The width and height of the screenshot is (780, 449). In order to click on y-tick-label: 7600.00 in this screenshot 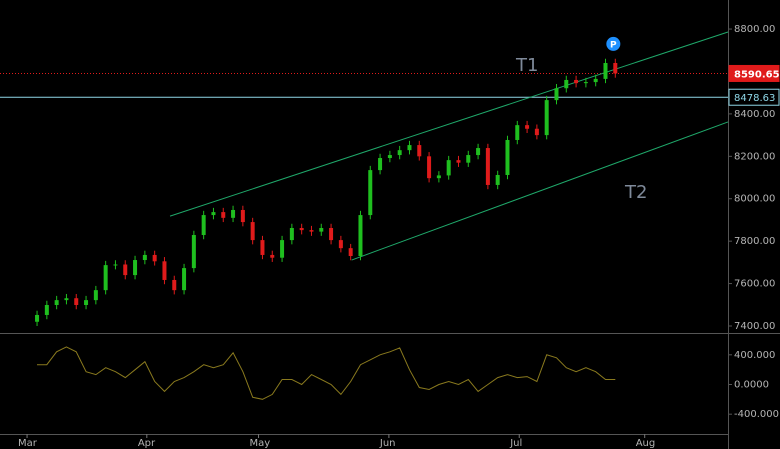, I will do `click(754, 284)`.